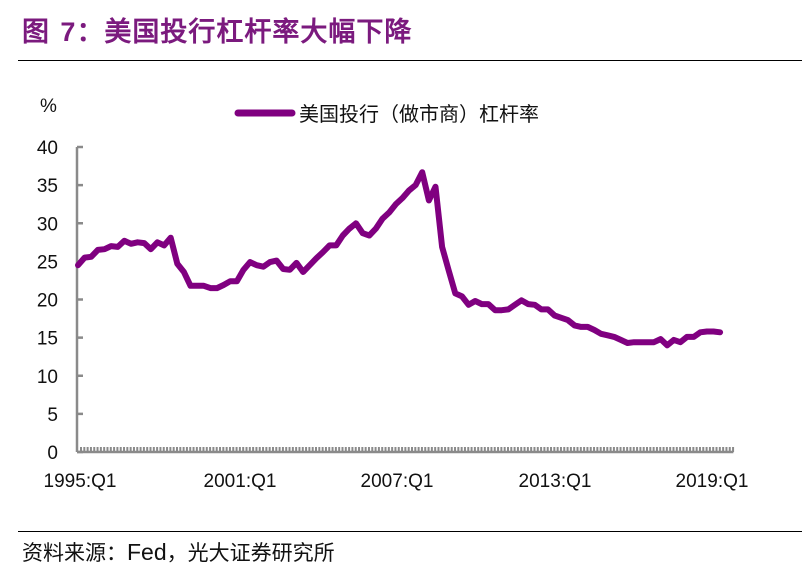 The width and height of the screenshot is (802, 584). Describe the element at coordinates (48, 106) in the screenshot. I see `y-axis-unit-label: %` at that location.